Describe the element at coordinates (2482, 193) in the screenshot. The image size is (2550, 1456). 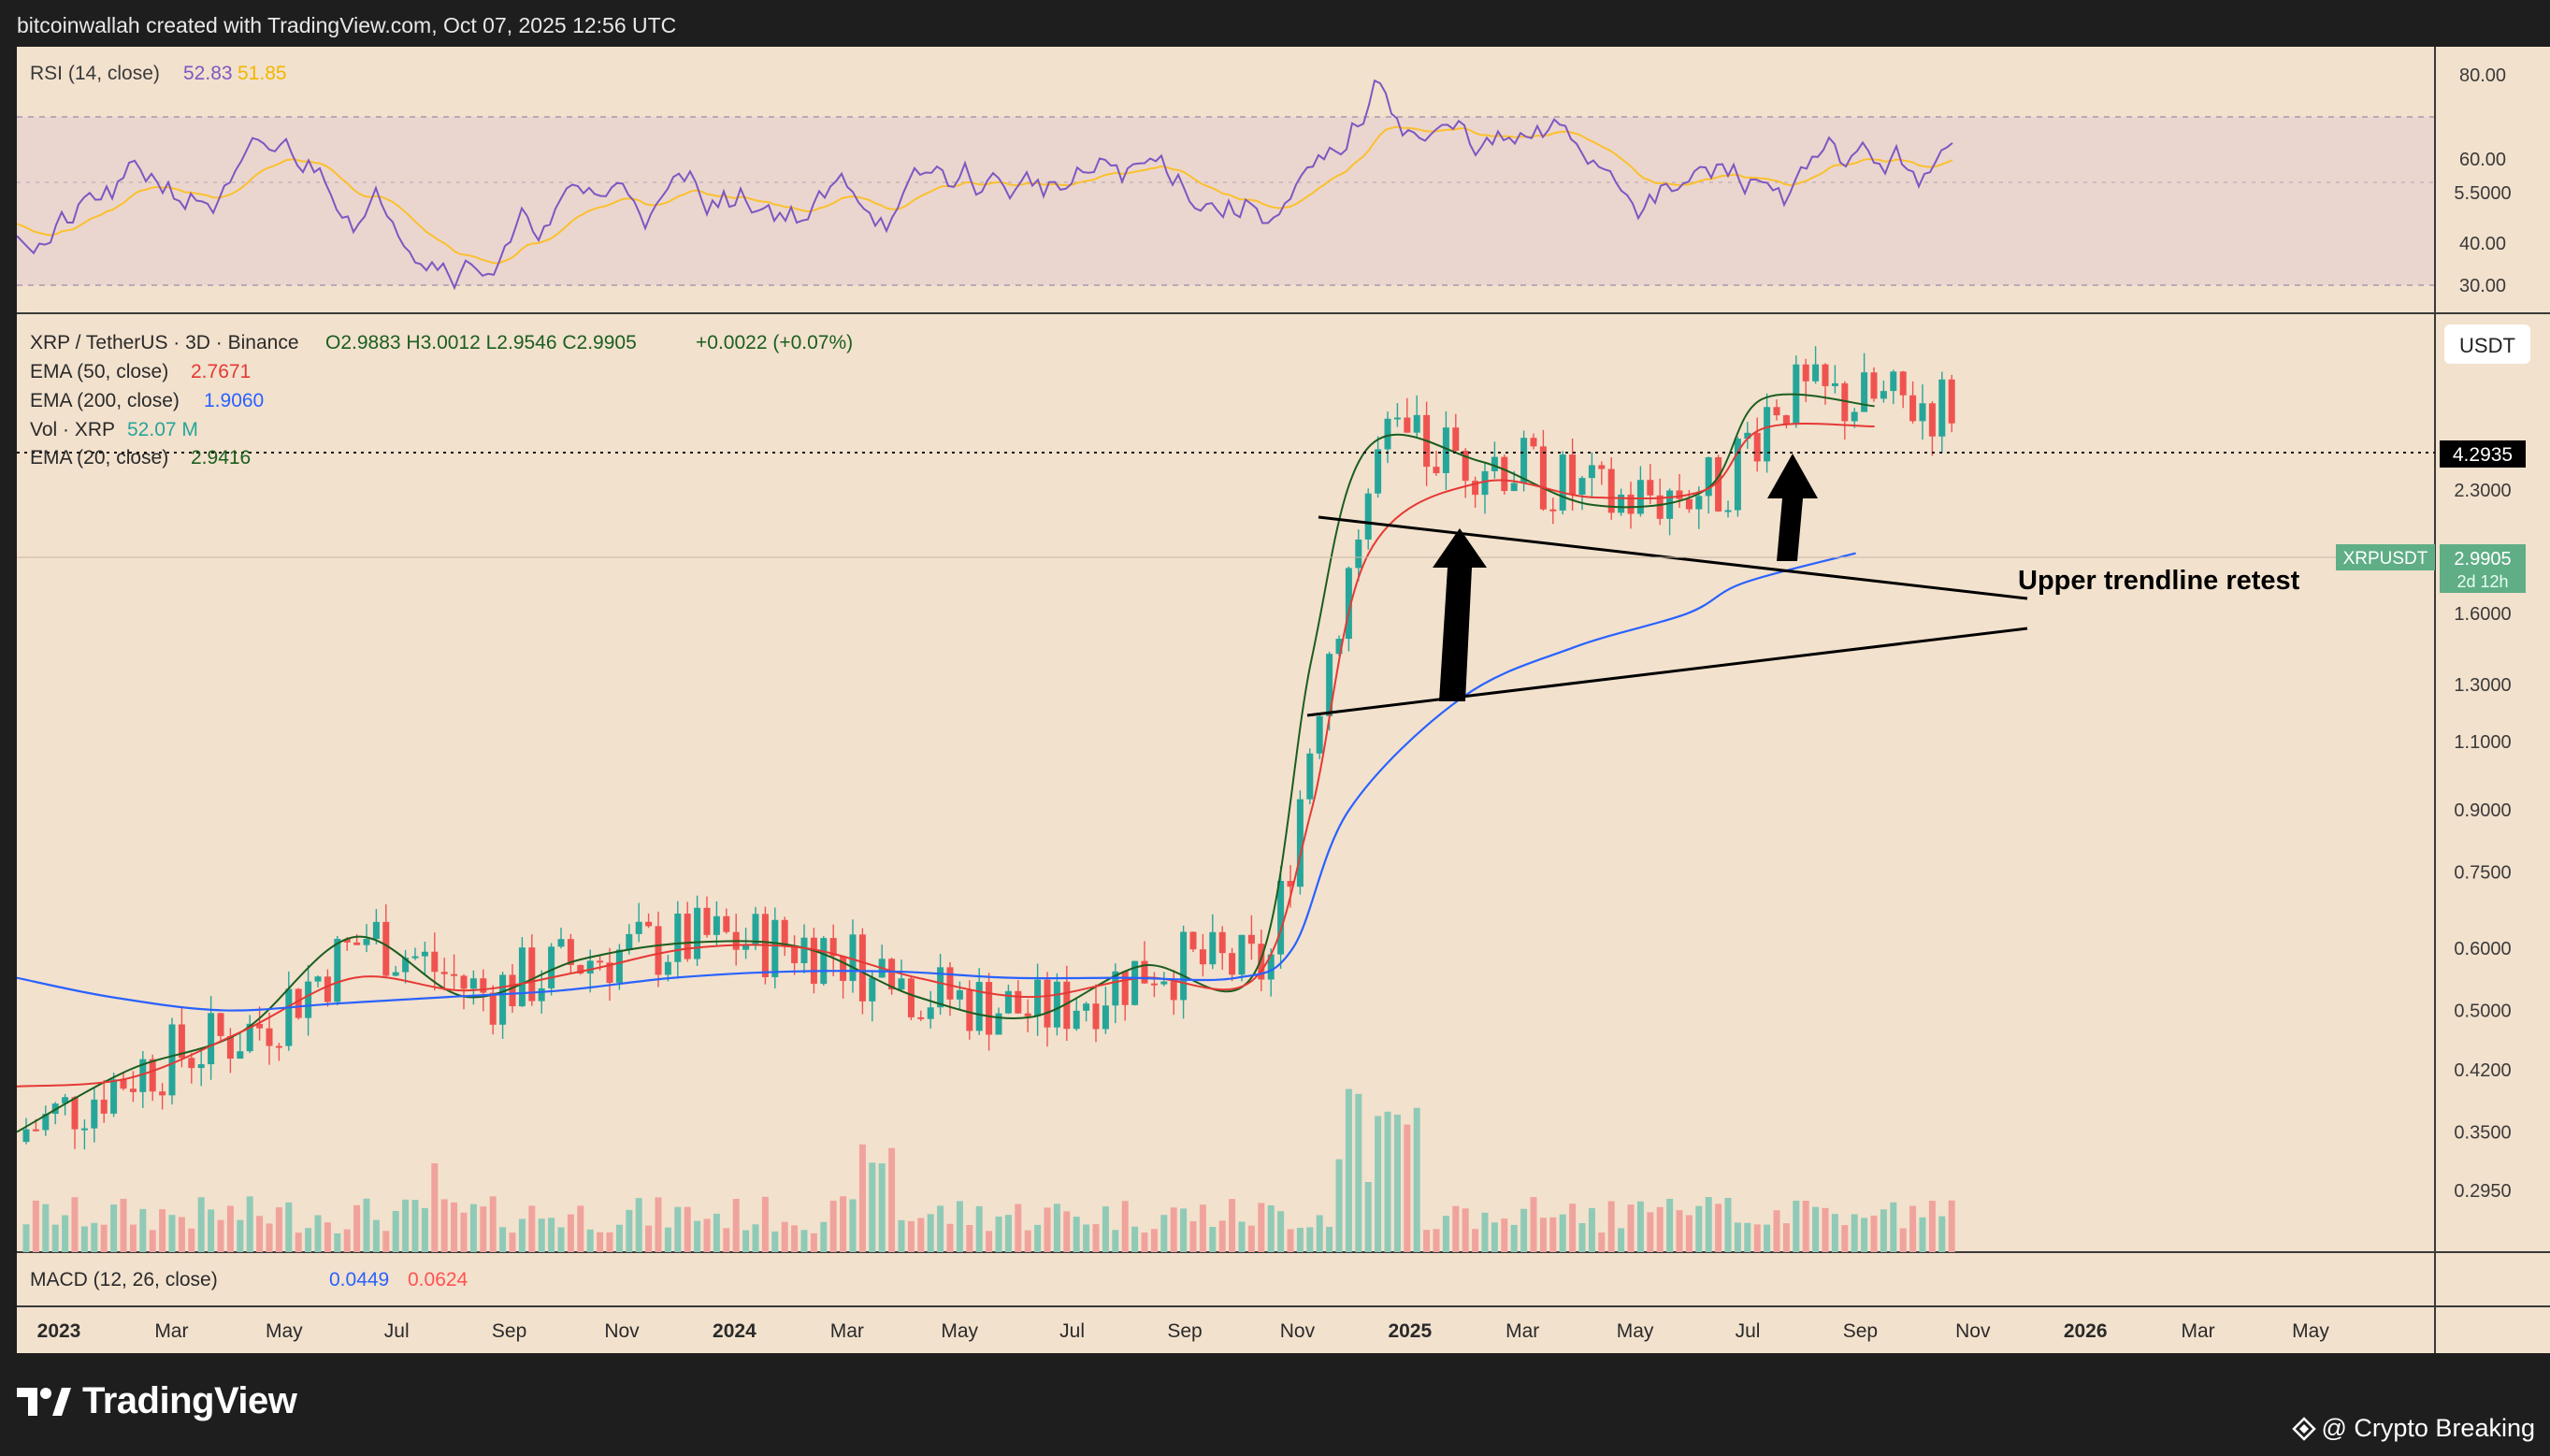
I see `price-tick-label: 5.5000` at that location.